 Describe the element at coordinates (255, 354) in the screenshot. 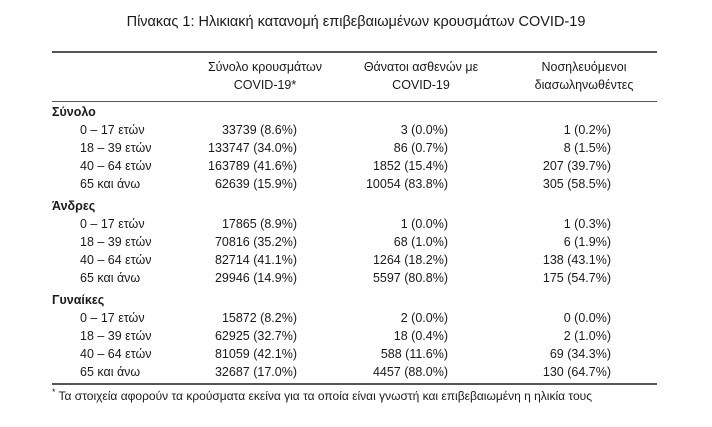

I see `cases-cell: 81059 (42.1%)` at that location.